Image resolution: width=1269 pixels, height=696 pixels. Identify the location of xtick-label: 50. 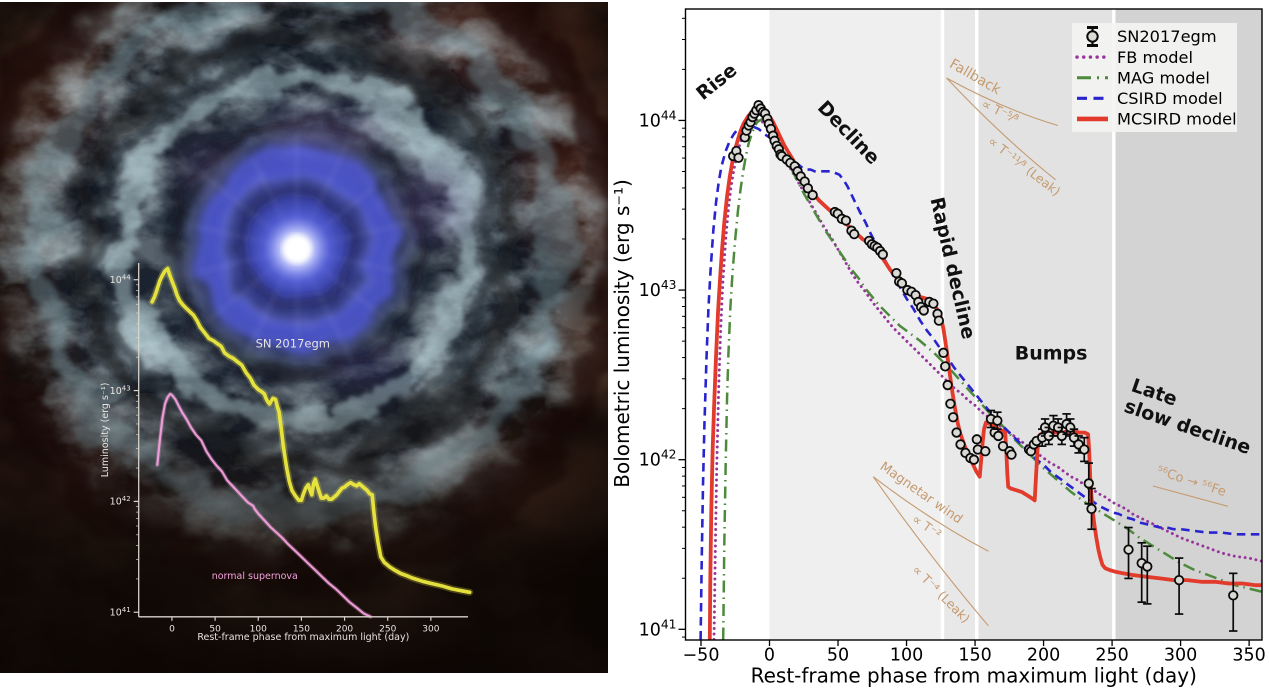
(838, 656).